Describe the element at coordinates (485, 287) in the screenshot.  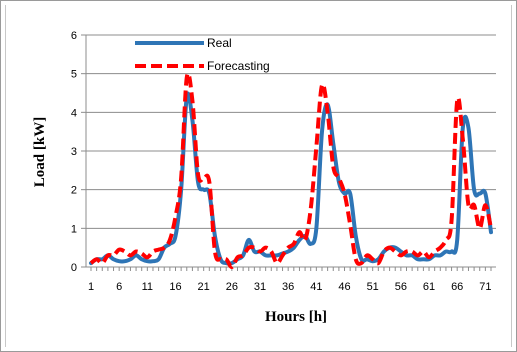
I see `x-tick-label: 71` at that location.